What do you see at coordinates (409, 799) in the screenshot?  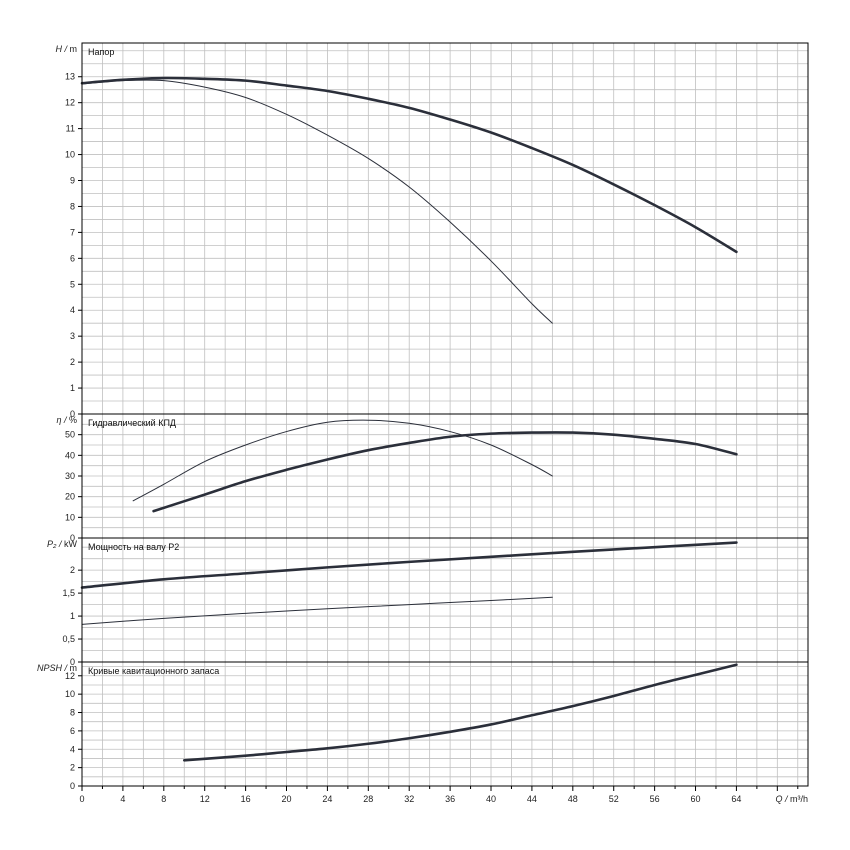 I see `x-tick-label: 32` at bounding box center [409, 799].